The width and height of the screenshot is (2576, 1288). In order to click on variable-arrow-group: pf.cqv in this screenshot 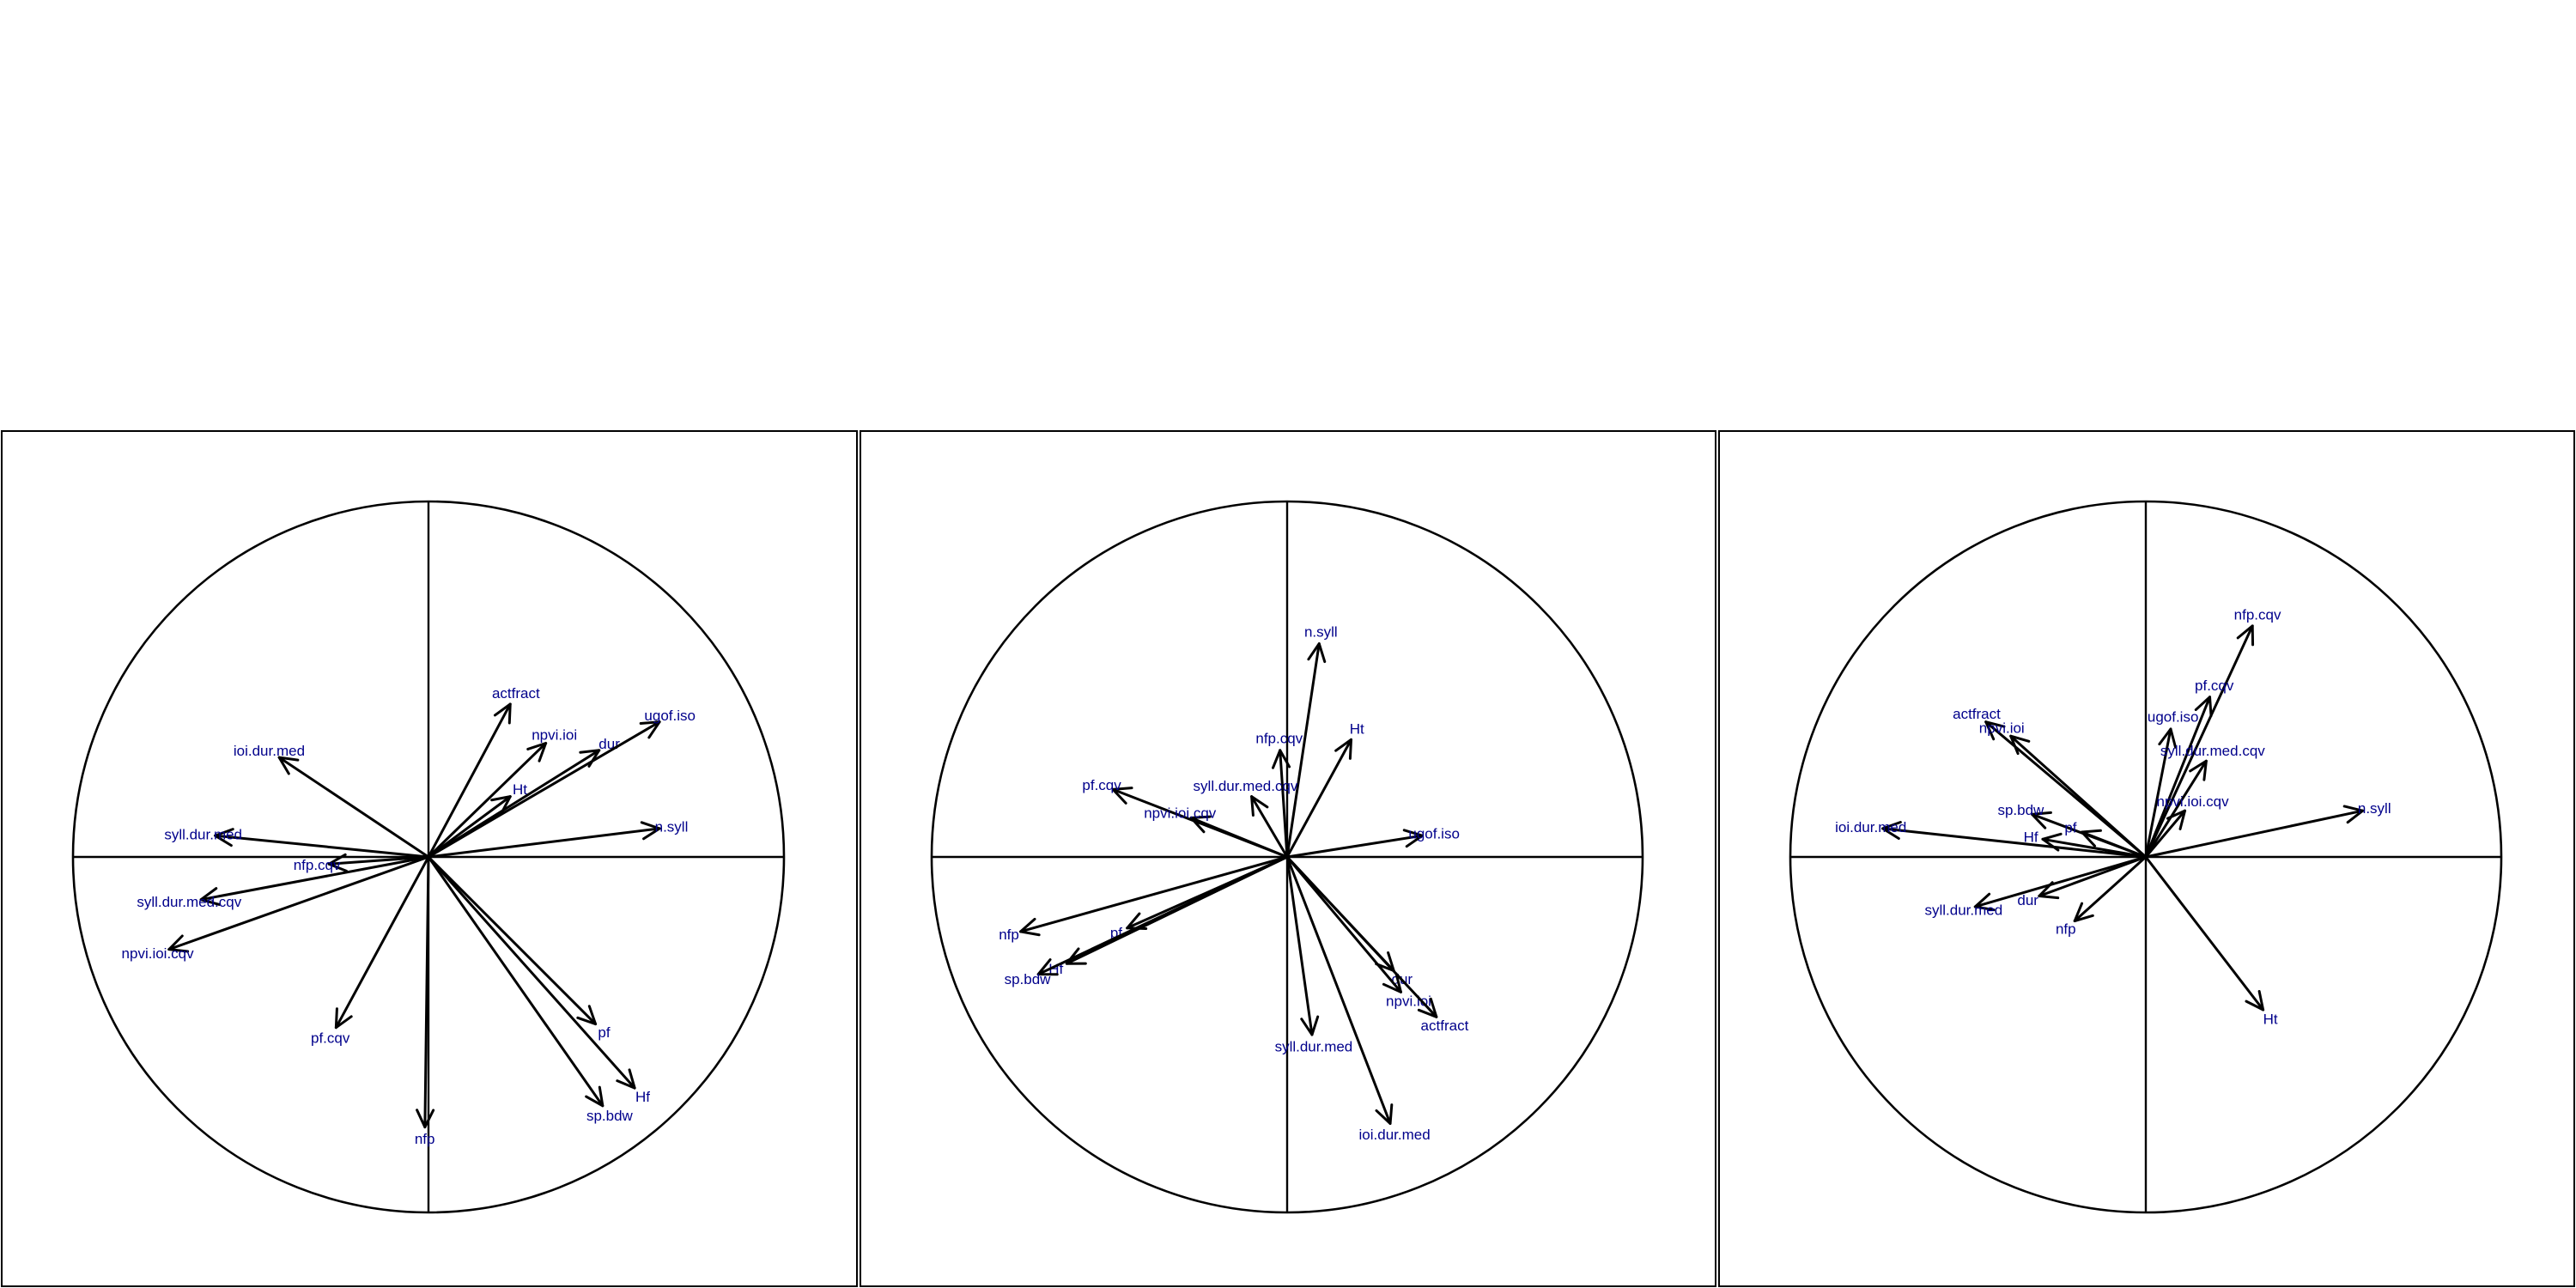, I will do `click(370, 951)`.